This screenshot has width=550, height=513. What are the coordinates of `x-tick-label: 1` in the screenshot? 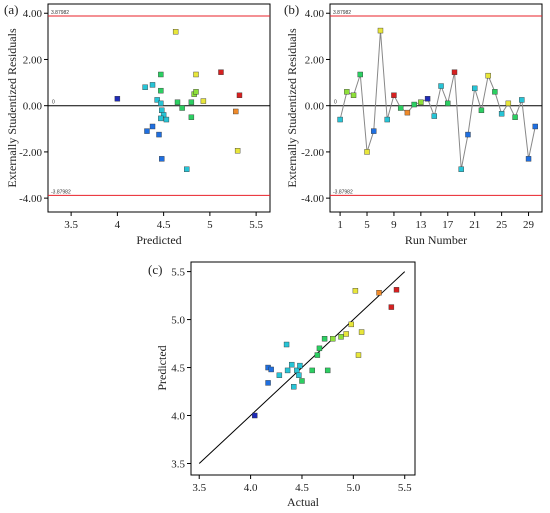 It's located at (340, 225).